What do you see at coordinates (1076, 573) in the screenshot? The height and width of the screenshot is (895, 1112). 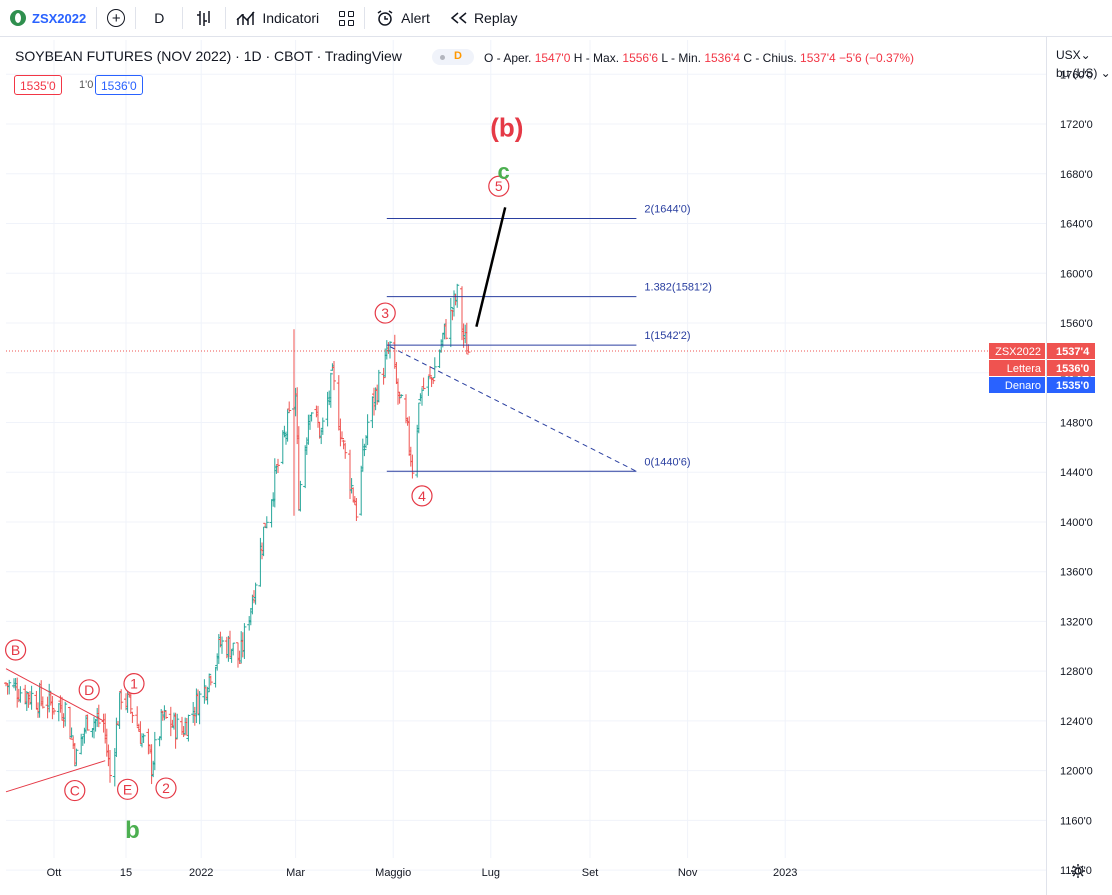 I see `y-tick-label: 1360'0` at bounding box center [1076, 573].